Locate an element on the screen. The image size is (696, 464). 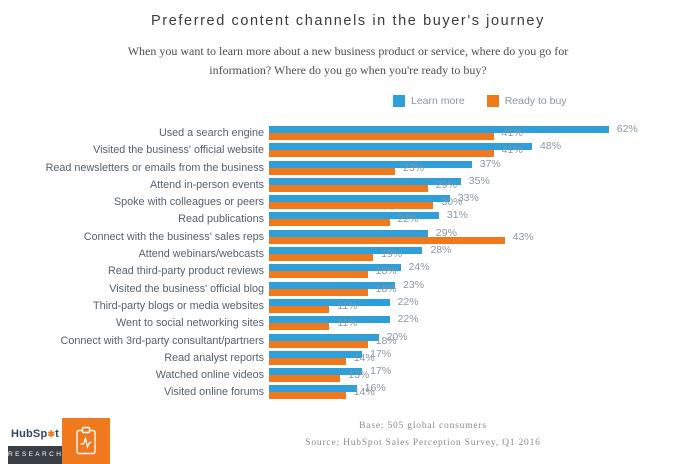
hubspot-research-logo: HubSp✱t RESEARCH is located at coordinates (55, 441).